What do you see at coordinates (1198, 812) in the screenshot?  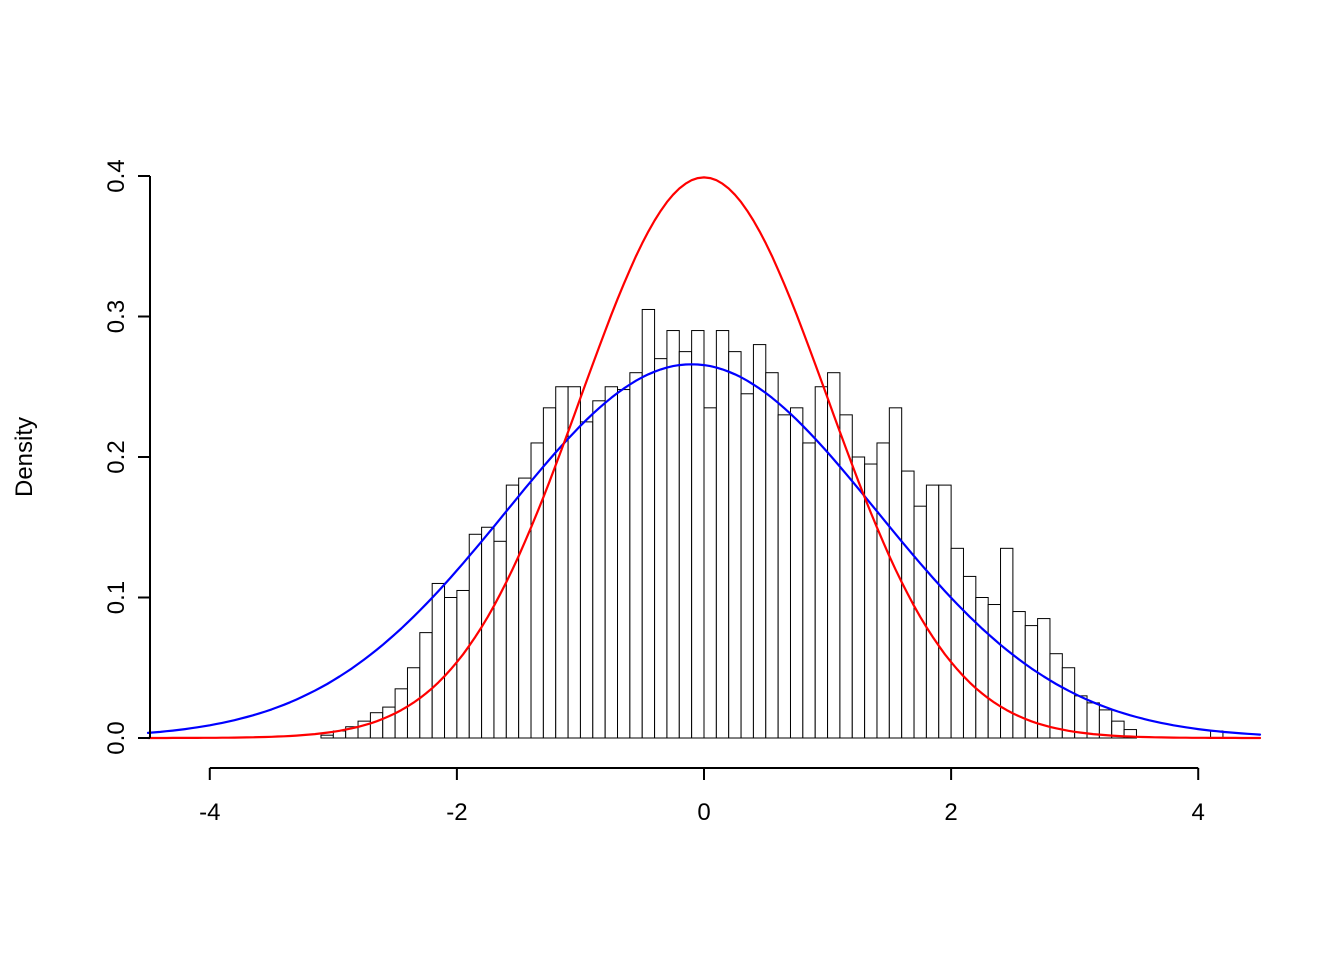 I see `x-axis-tick-label: 4` at bounding box center [1198, 812].